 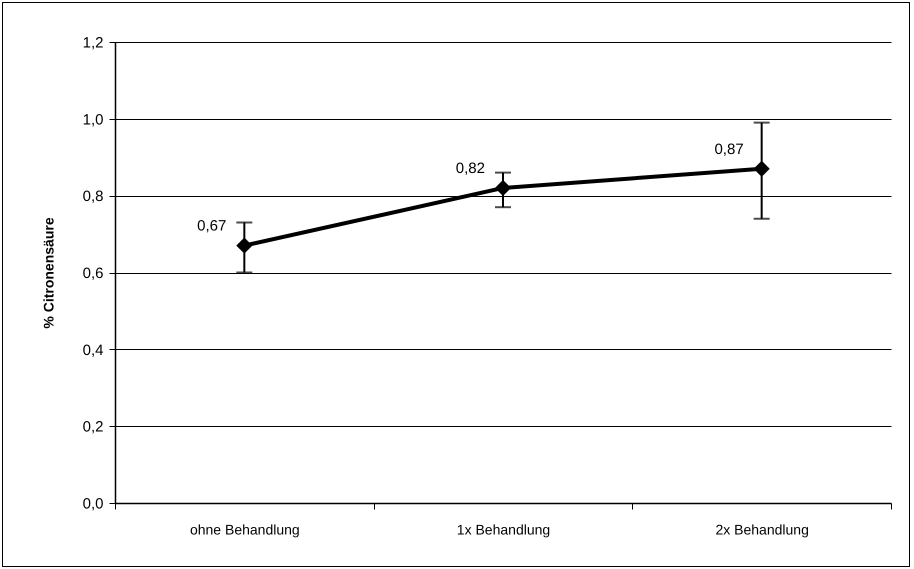 What do you see at coordinates (211, 226) in the screenshot?
I see `data-label: 0,67` at bounding box center [211, 226].